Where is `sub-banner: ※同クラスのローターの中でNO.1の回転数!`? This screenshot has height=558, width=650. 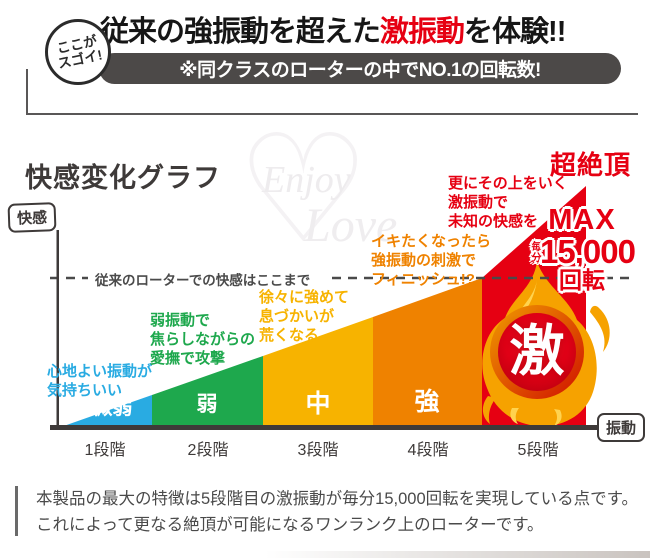 sub-banner: ※同クラスのローターの中でNO.1の回転数! is located at coordinates (360, 68).